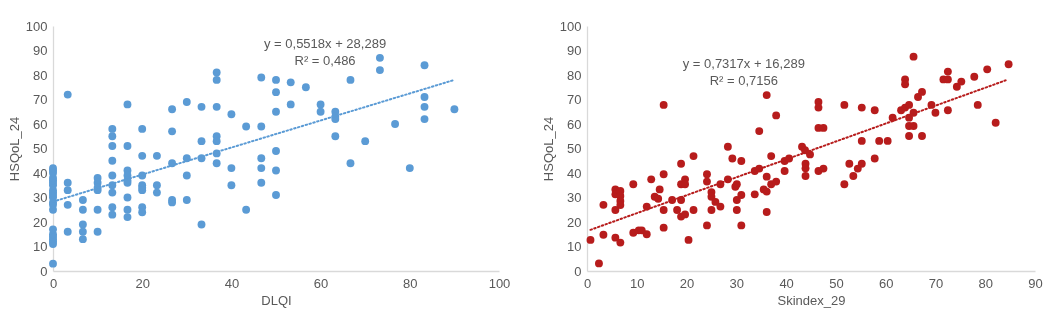 This screenshot has height=320, width=1052. I want to click on x-tick-label: 30, so click(737, 283).